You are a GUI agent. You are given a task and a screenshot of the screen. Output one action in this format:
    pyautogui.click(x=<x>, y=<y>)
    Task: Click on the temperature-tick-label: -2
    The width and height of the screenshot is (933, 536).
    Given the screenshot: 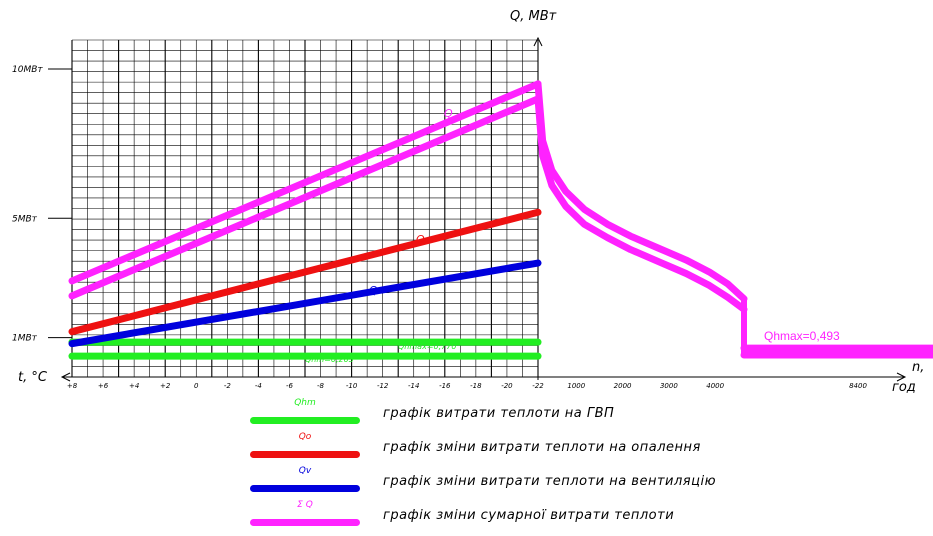 What is the action you would take?
    pyautogui.click(x=228, y=386)
    